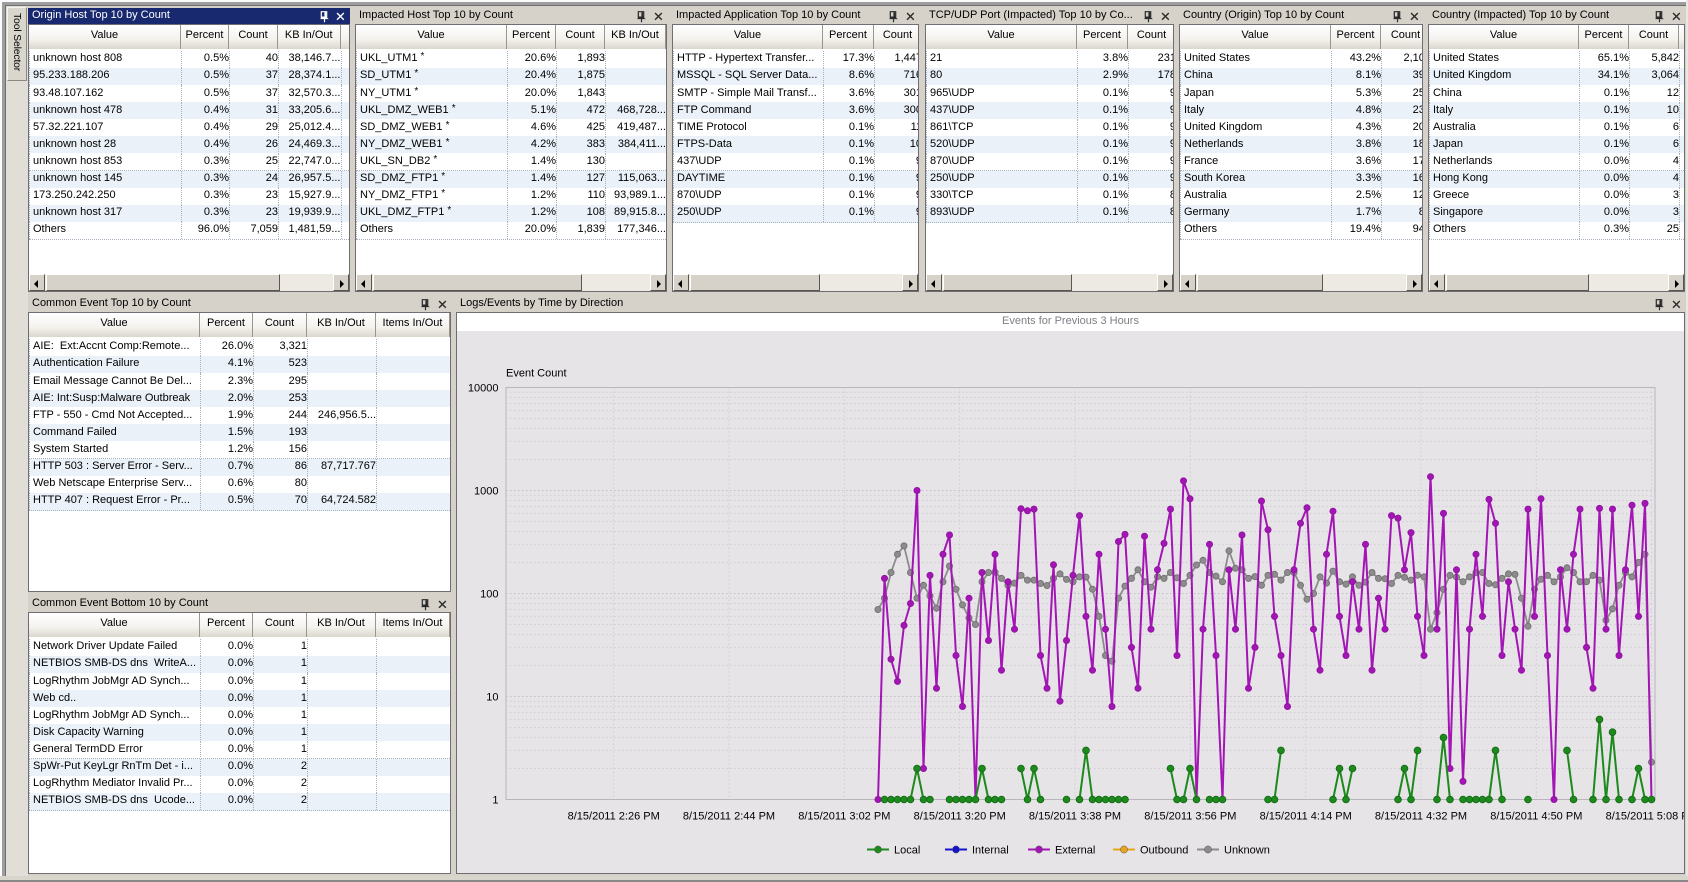 The image size is (1688, 882). I want to click on svg-text: 10000, so click(483, 388).